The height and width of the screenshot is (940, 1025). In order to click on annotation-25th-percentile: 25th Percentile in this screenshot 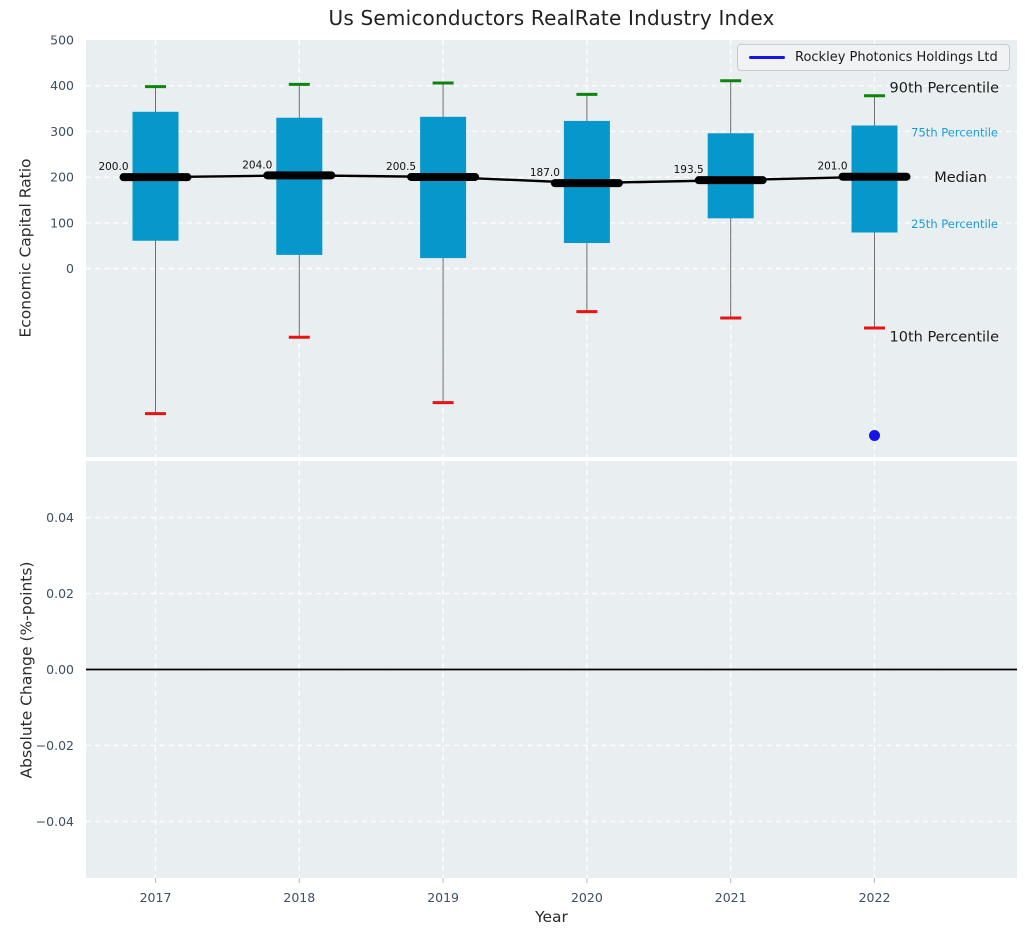, I will do `click(954, 224)`.